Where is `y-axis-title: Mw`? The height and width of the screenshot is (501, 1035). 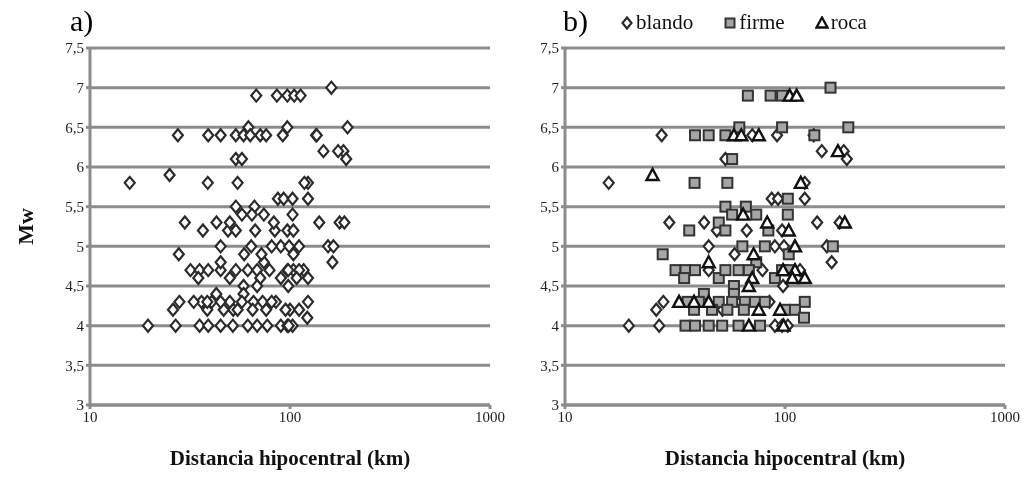 y-axis-title: Mw is located at coordinates (25, 226).